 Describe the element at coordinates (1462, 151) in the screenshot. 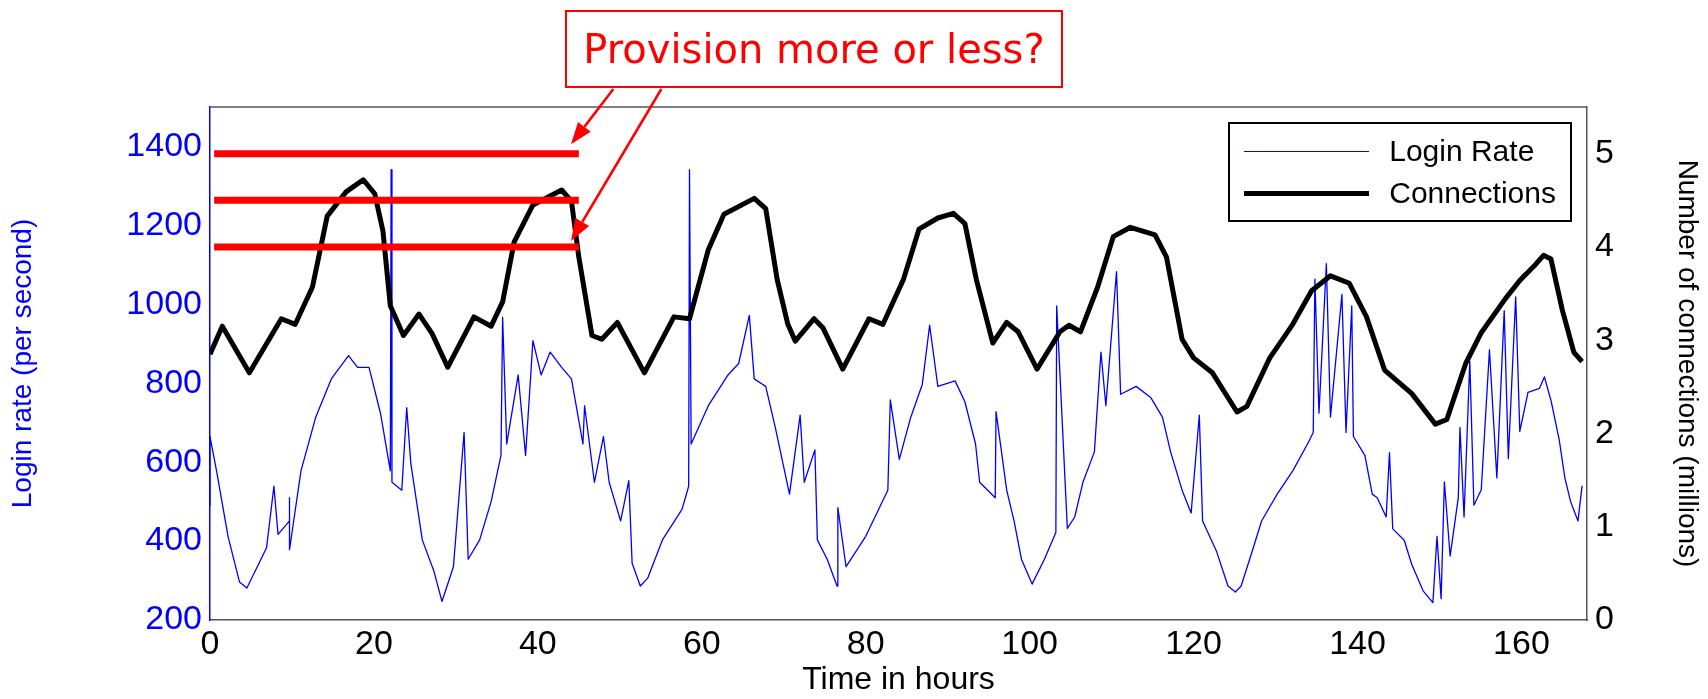

I see `legend-label: Login Rate` at that location.